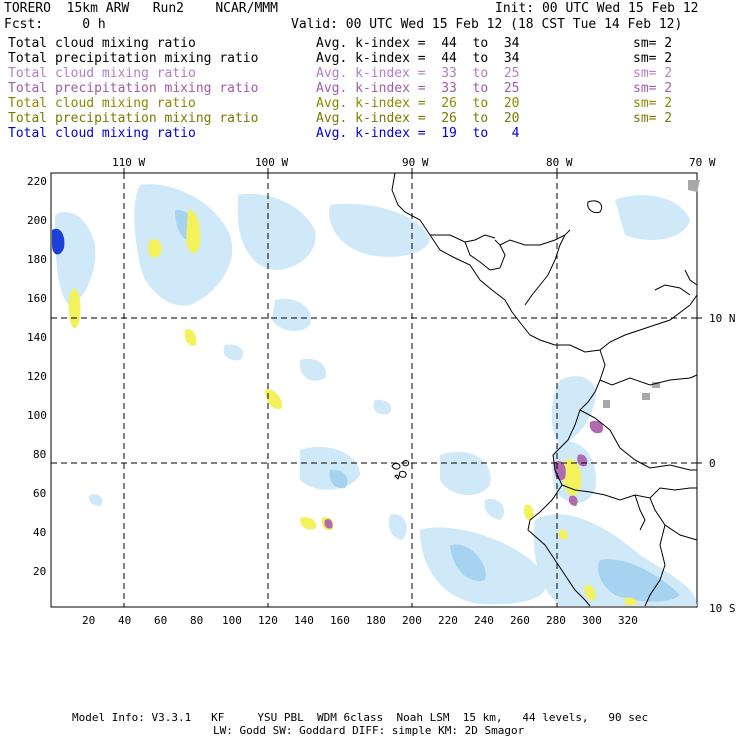  Describe the element at coordinates (37, 298) in the screenshot. I see `y-tick-160: 160` at that location.